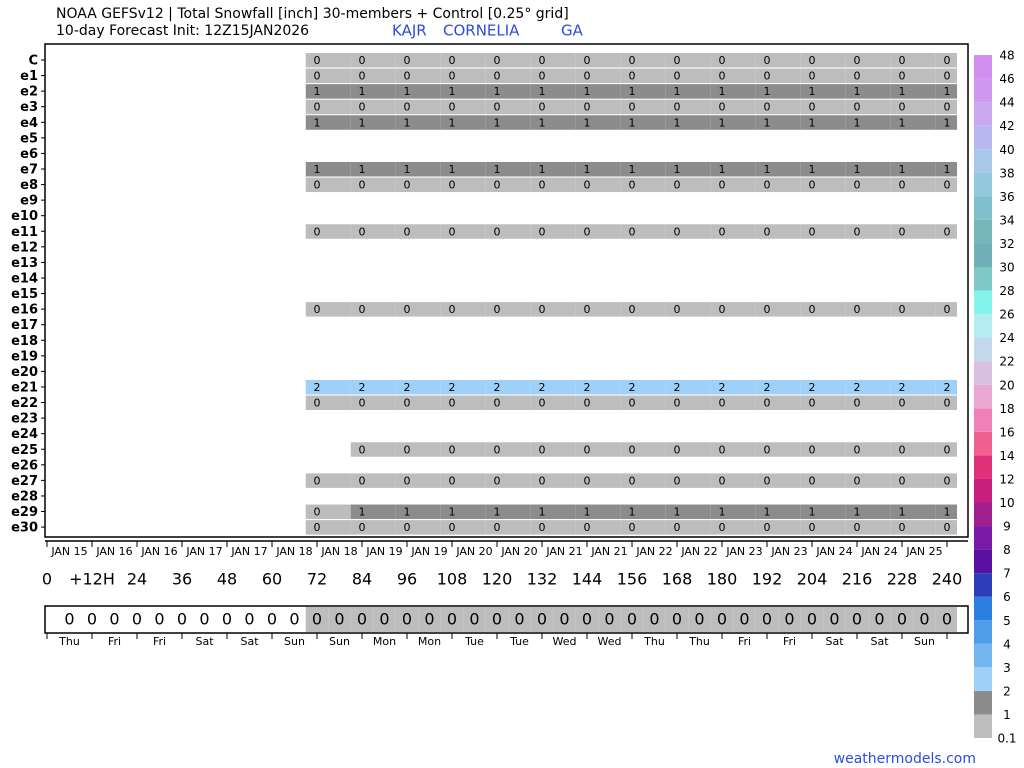  Describe the element at coordinates (24, 356) in the screenshot. I see `member-label: e19` at that location.